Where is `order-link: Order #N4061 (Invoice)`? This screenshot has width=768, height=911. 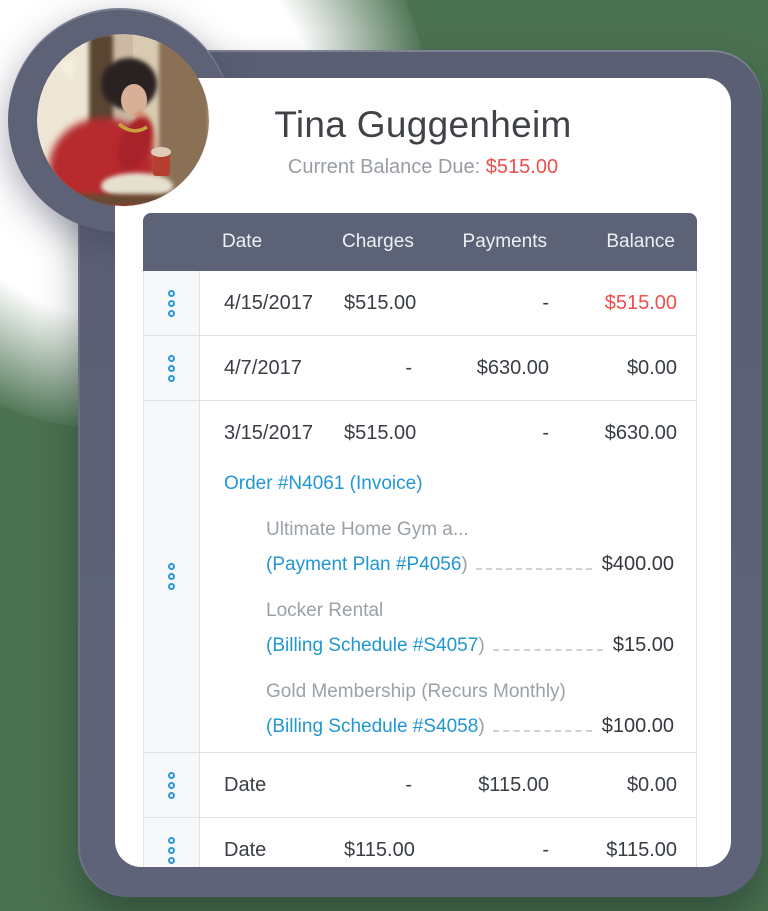 order-link: Order #N4061 (Invoice) is located at coordinates (323, 483).